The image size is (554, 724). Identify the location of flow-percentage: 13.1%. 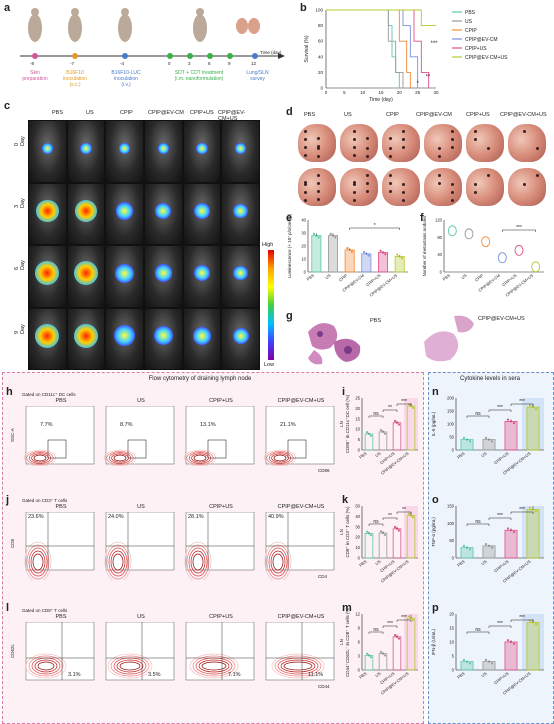
(208, 425).